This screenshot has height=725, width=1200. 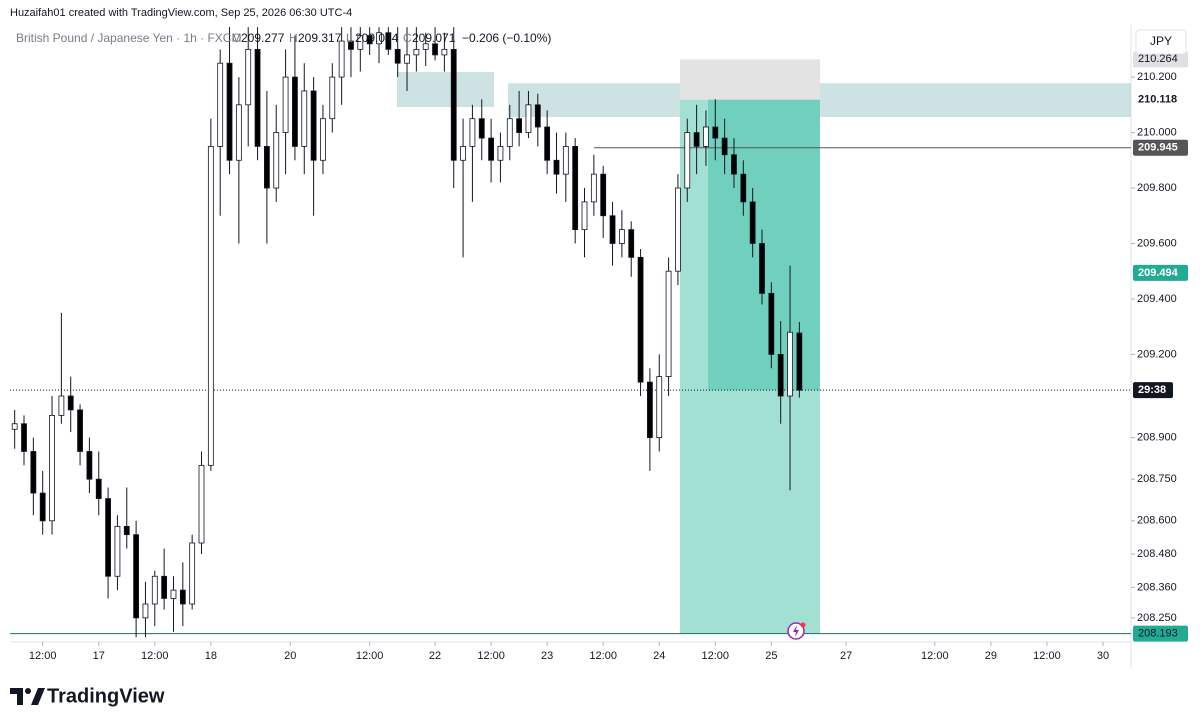 I want to click on legend-value: 209.044, so click(x=377, y=38).